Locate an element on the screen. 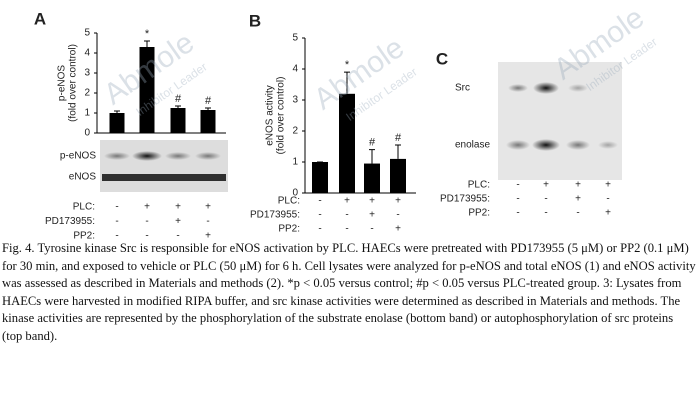  panel-label: C is located at coordinates (442, 58).